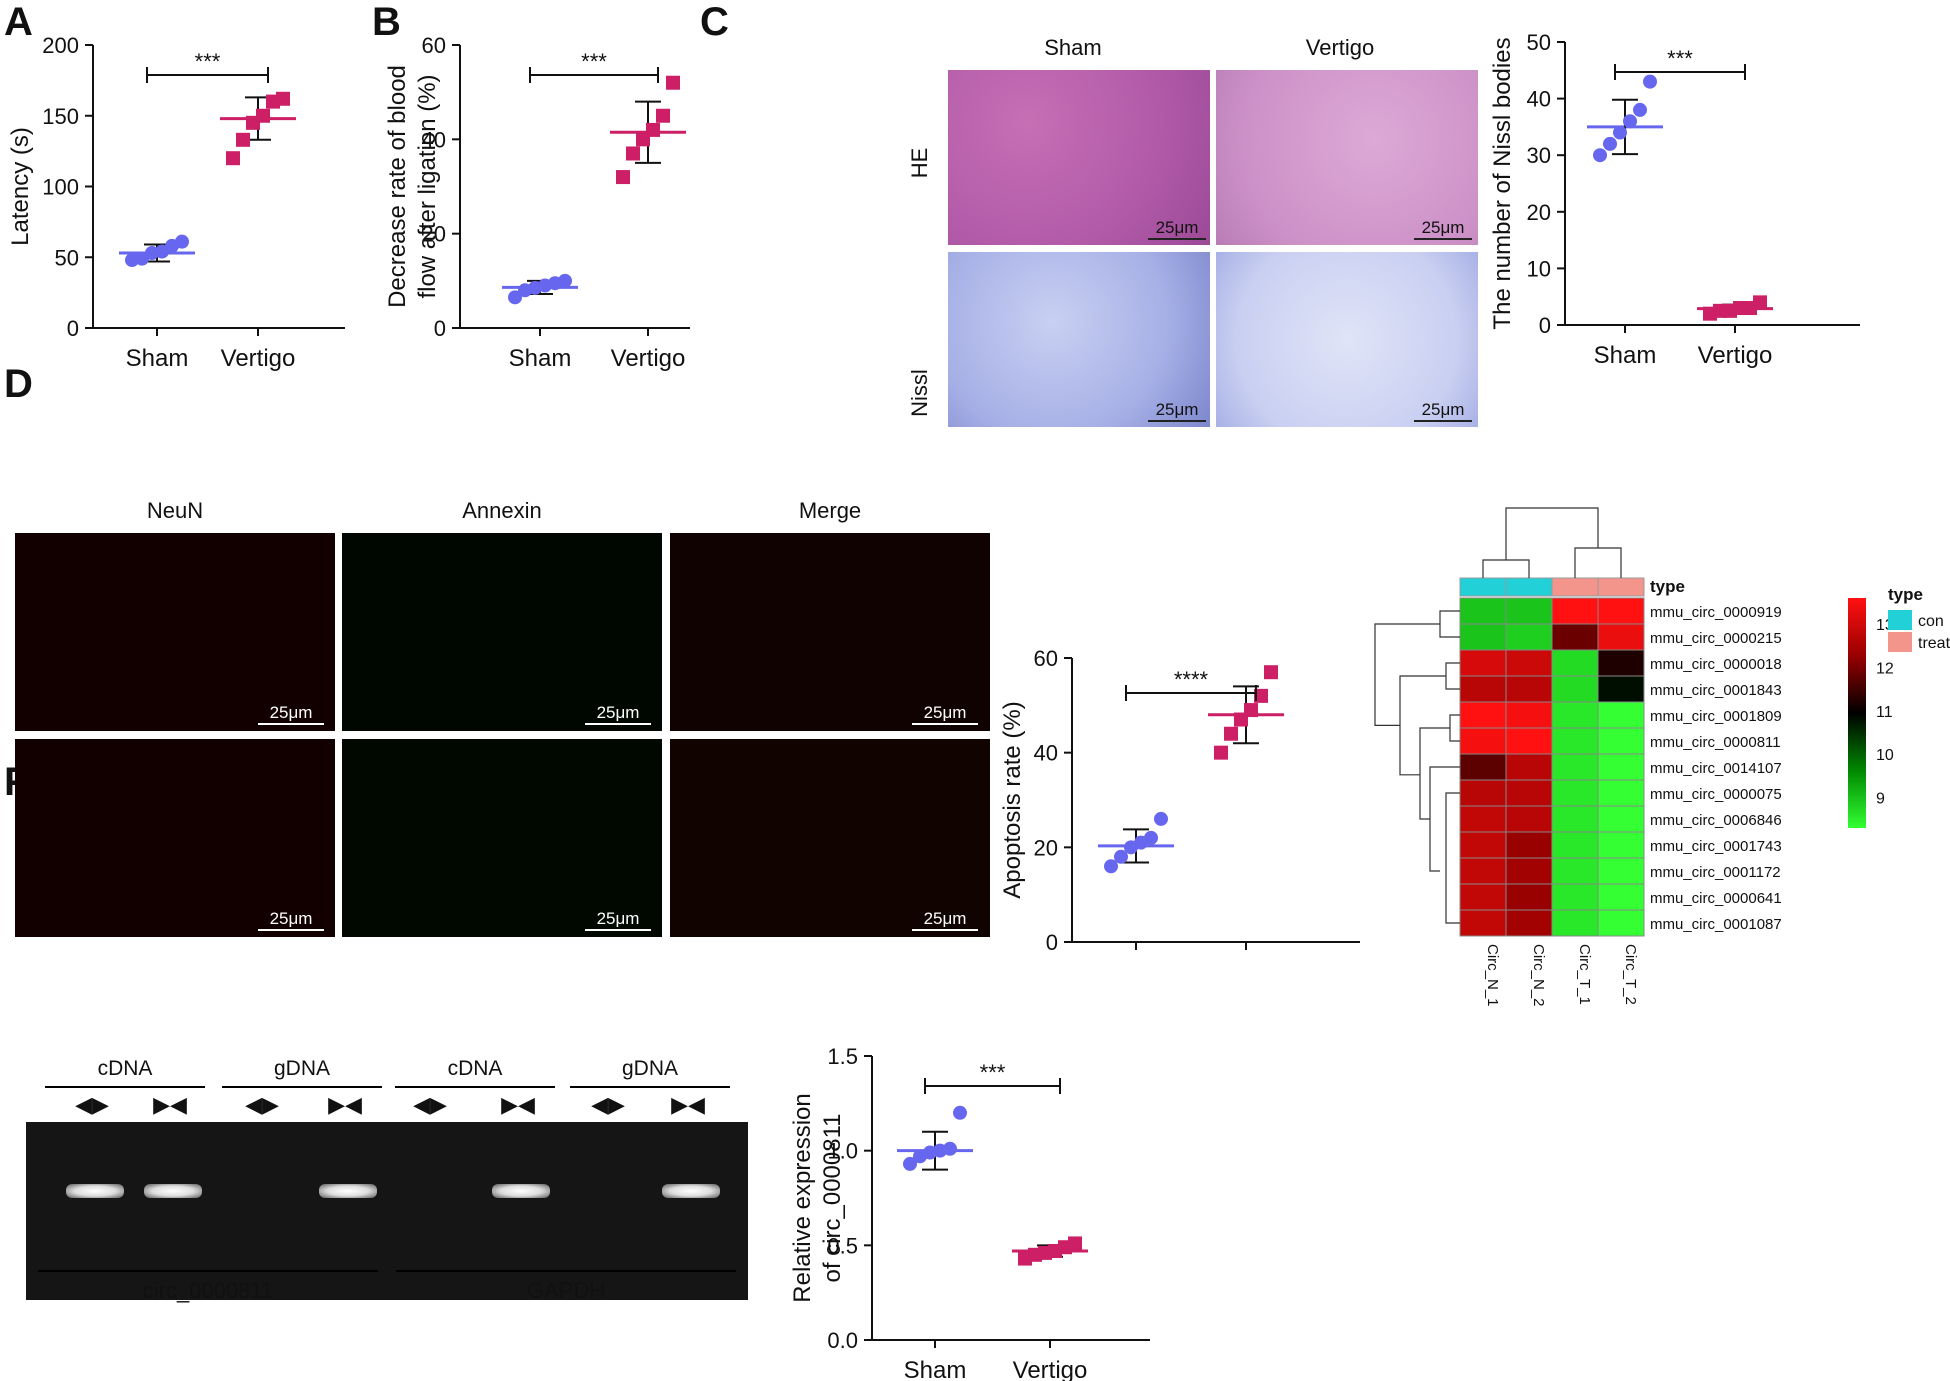 Image resolution: width=1950 pixels, height=1381 pixels. I want to click on x-tick-label: Sham, so click(157, 358).